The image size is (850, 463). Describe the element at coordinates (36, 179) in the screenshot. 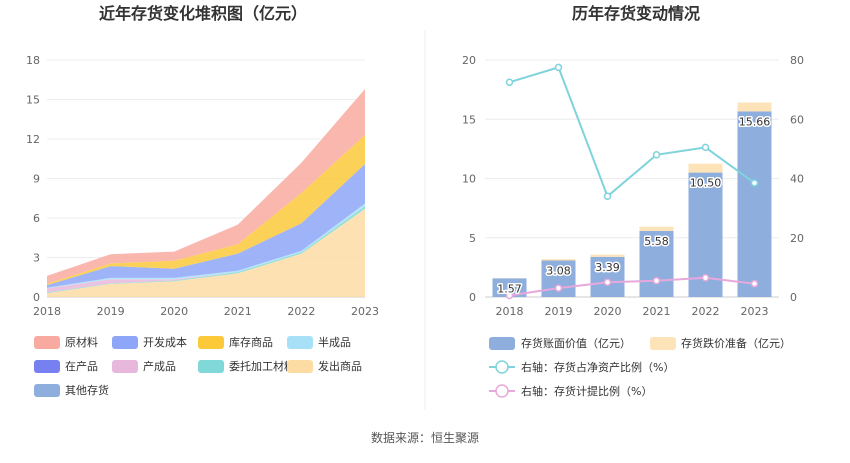

I see `left-y-tick-label: 9` at that location.